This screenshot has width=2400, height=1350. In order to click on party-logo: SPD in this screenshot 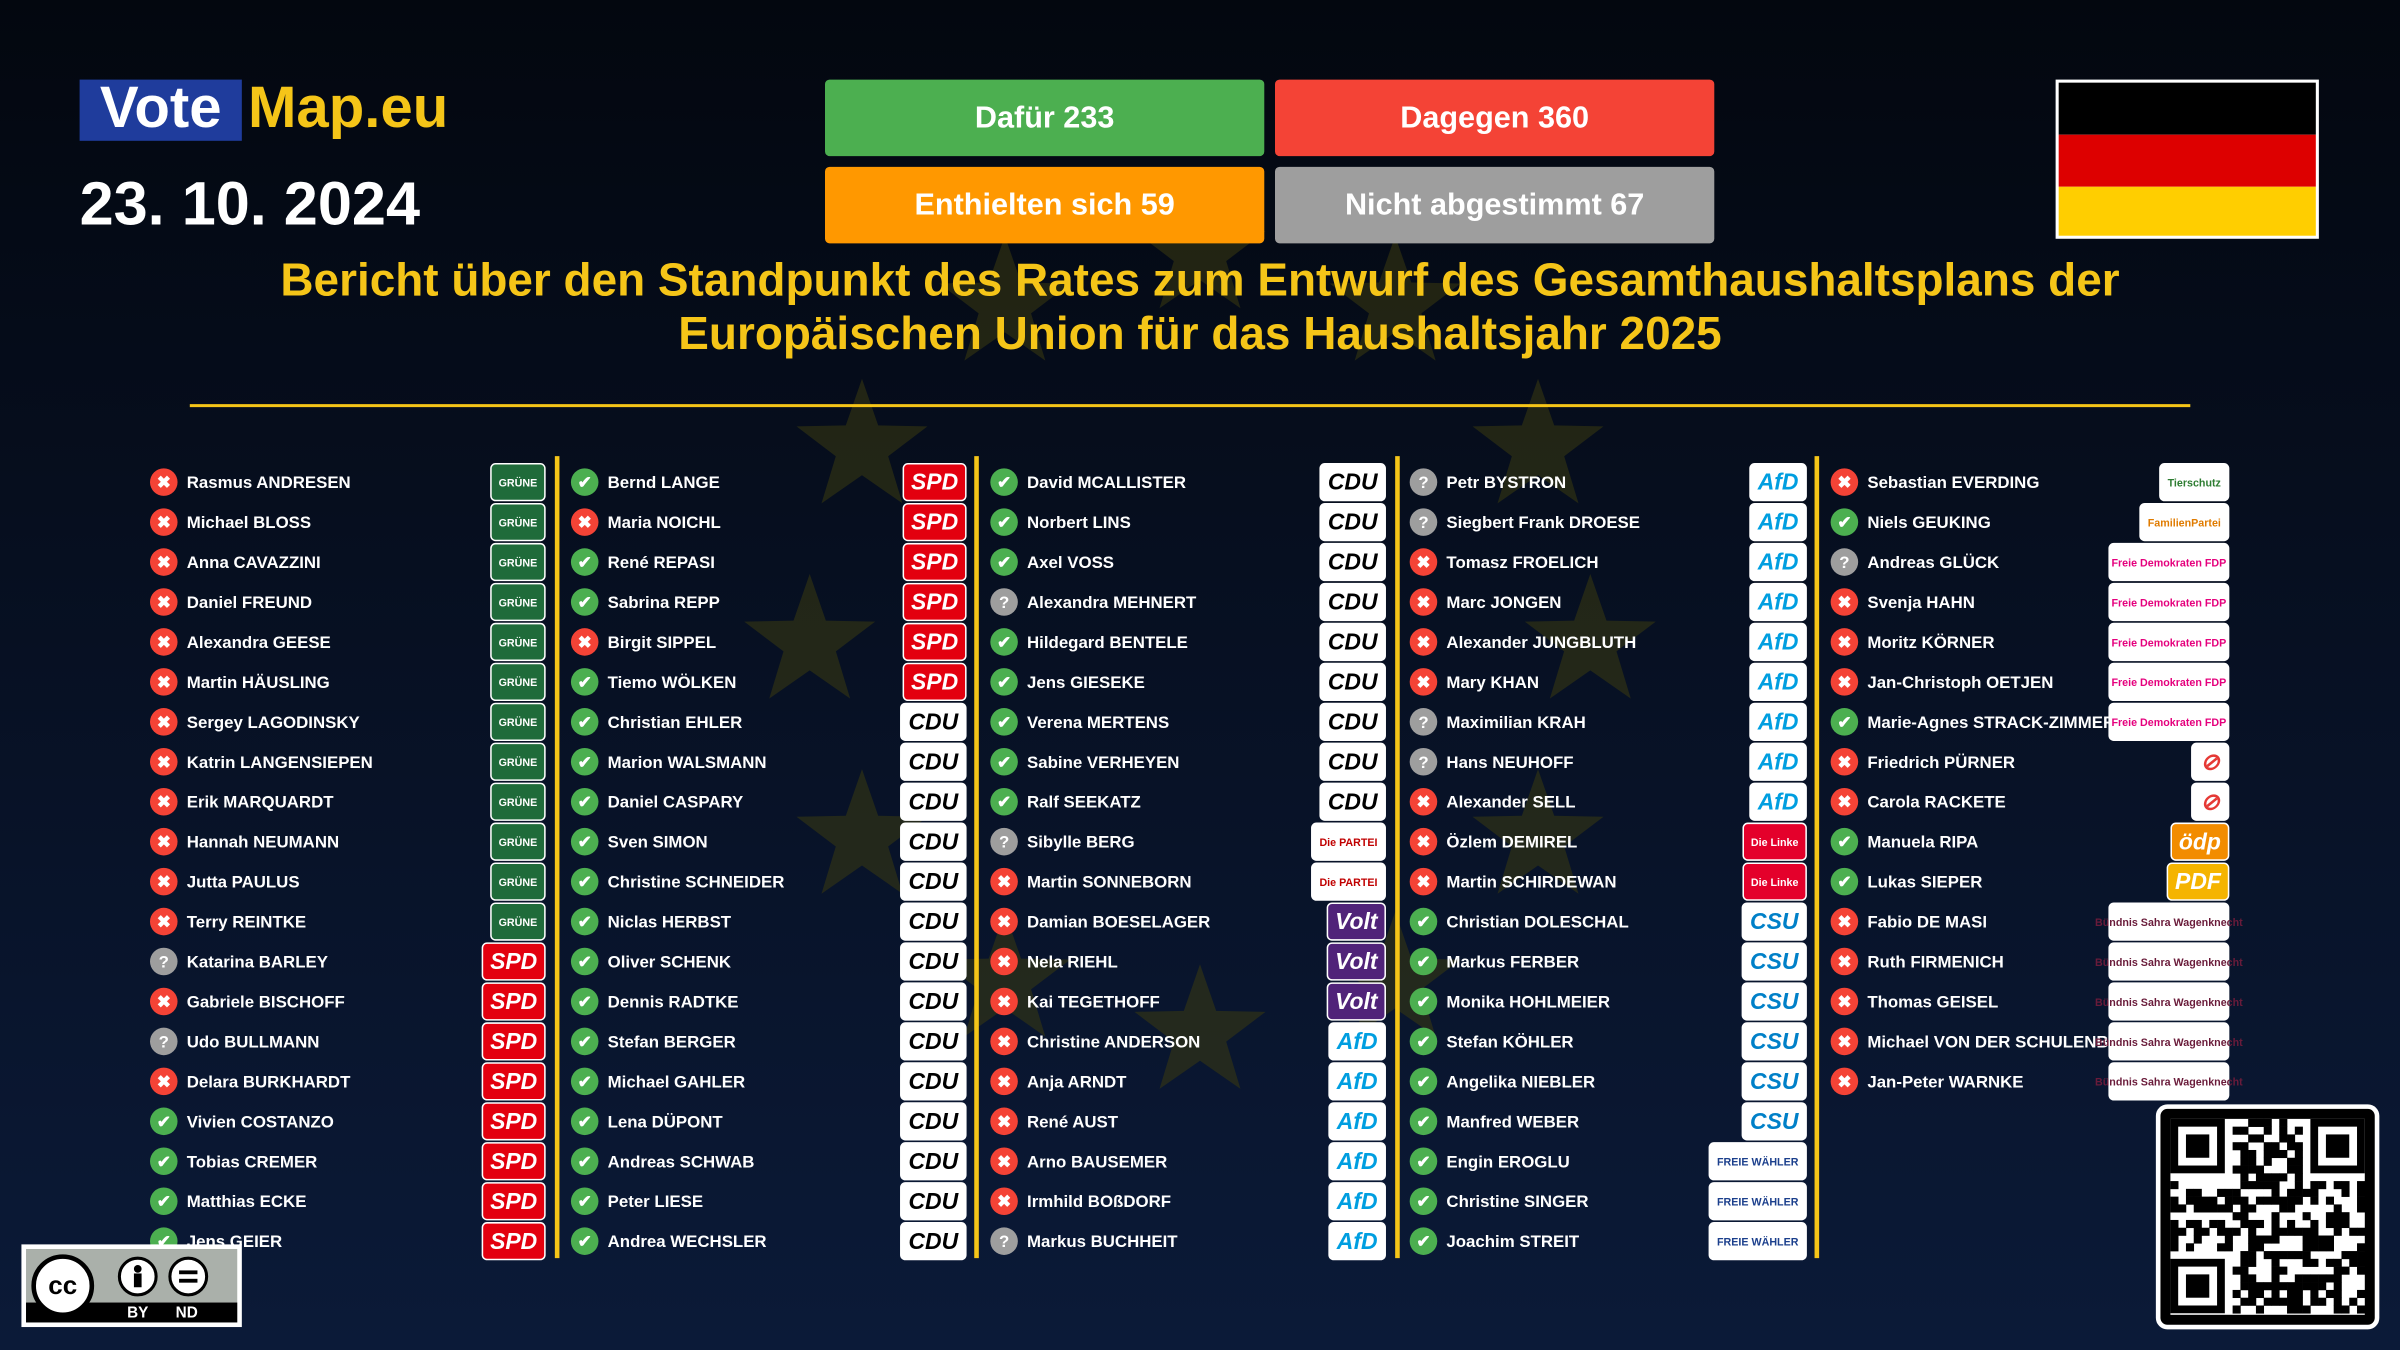, I will do `click(934, 482)`.